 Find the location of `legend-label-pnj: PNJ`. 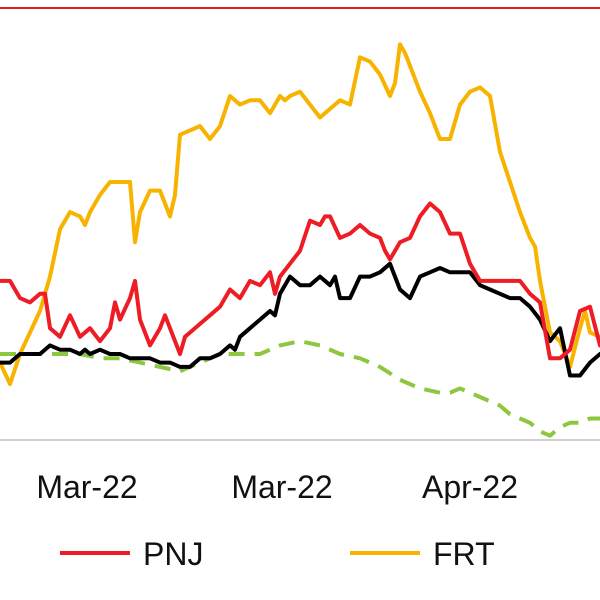

legend-label-pnj: PNJ is located at coordinates (173, 554).